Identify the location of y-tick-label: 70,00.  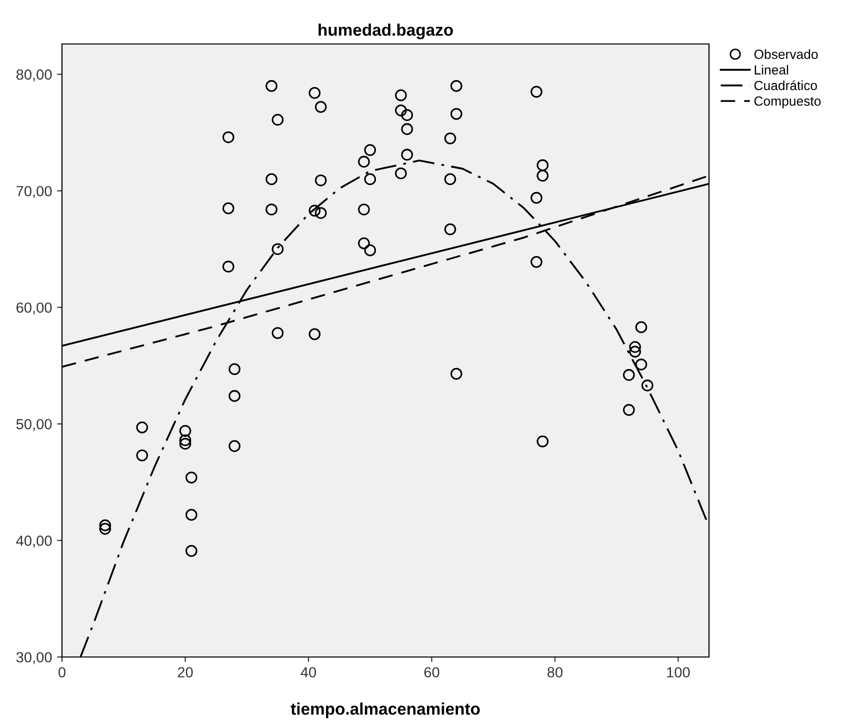
(34, 192).